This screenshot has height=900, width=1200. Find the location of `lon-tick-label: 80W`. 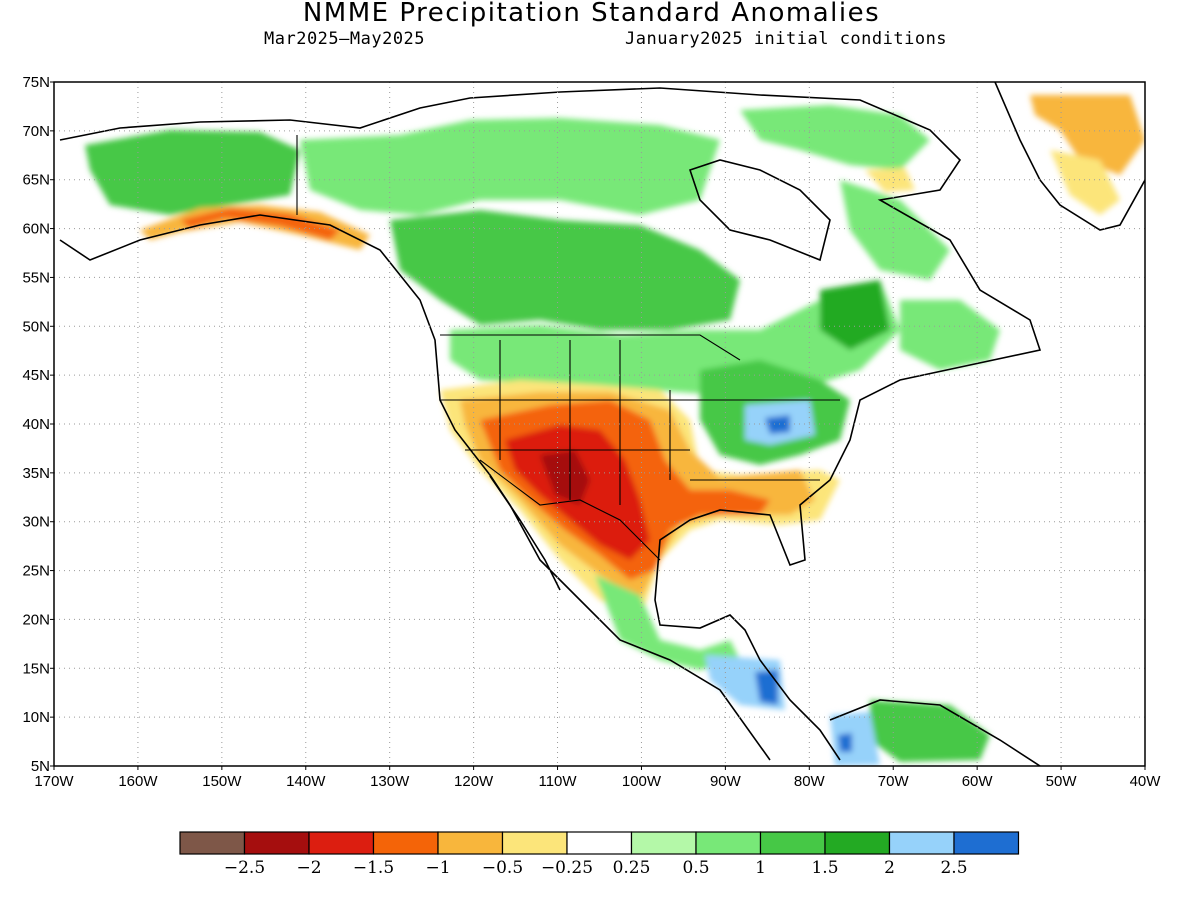

lon-tick-label: 80W is located at coordinates (810, 781).